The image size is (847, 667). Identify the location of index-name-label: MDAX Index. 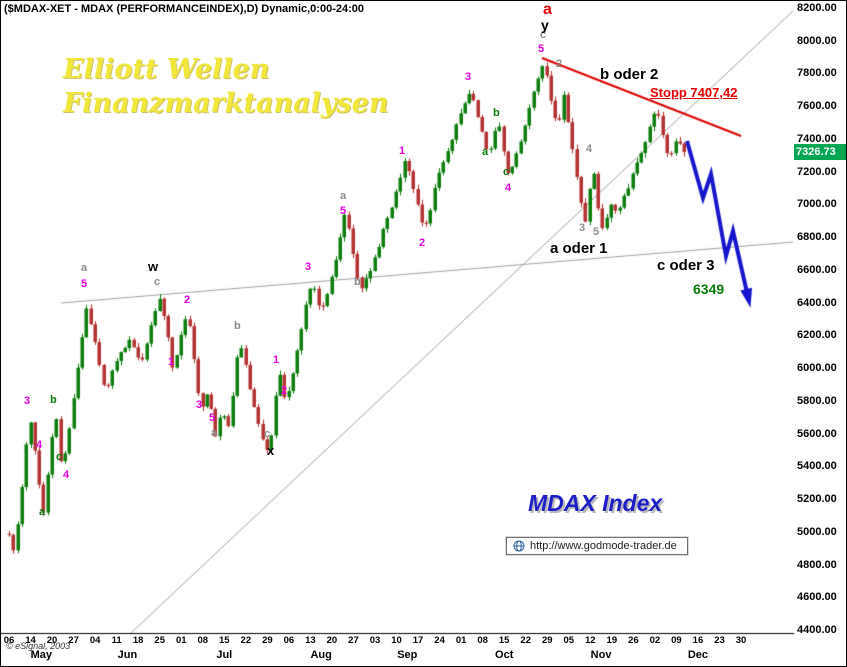
(595, 503).